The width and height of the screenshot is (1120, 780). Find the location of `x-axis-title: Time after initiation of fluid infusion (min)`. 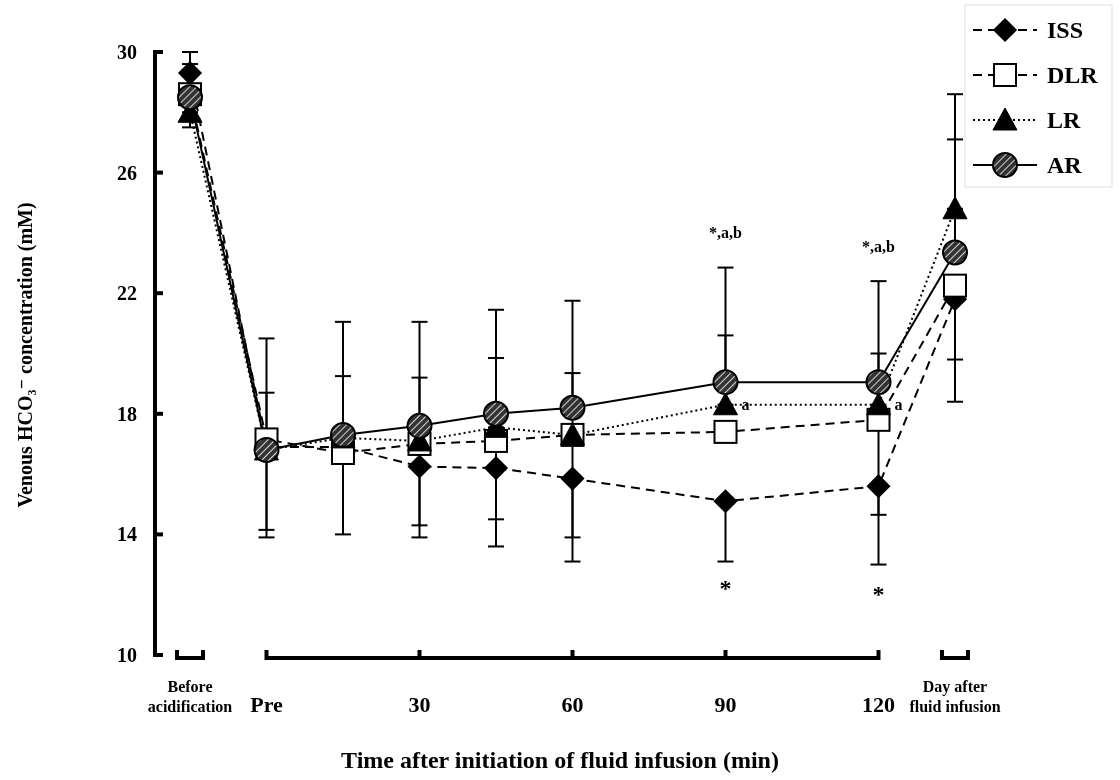

x-axis-title: Time after initiation of fluid infusion (min) is located at coordinates (560, 760).